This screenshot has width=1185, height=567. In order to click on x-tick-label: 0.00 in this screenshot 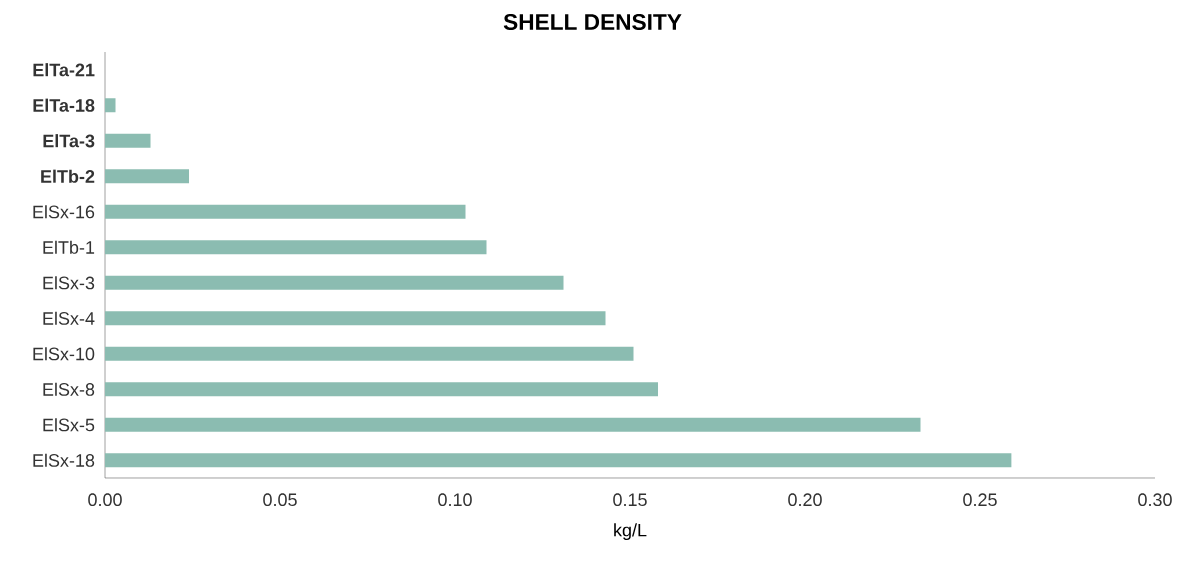, I will do `click(105, 500)`.